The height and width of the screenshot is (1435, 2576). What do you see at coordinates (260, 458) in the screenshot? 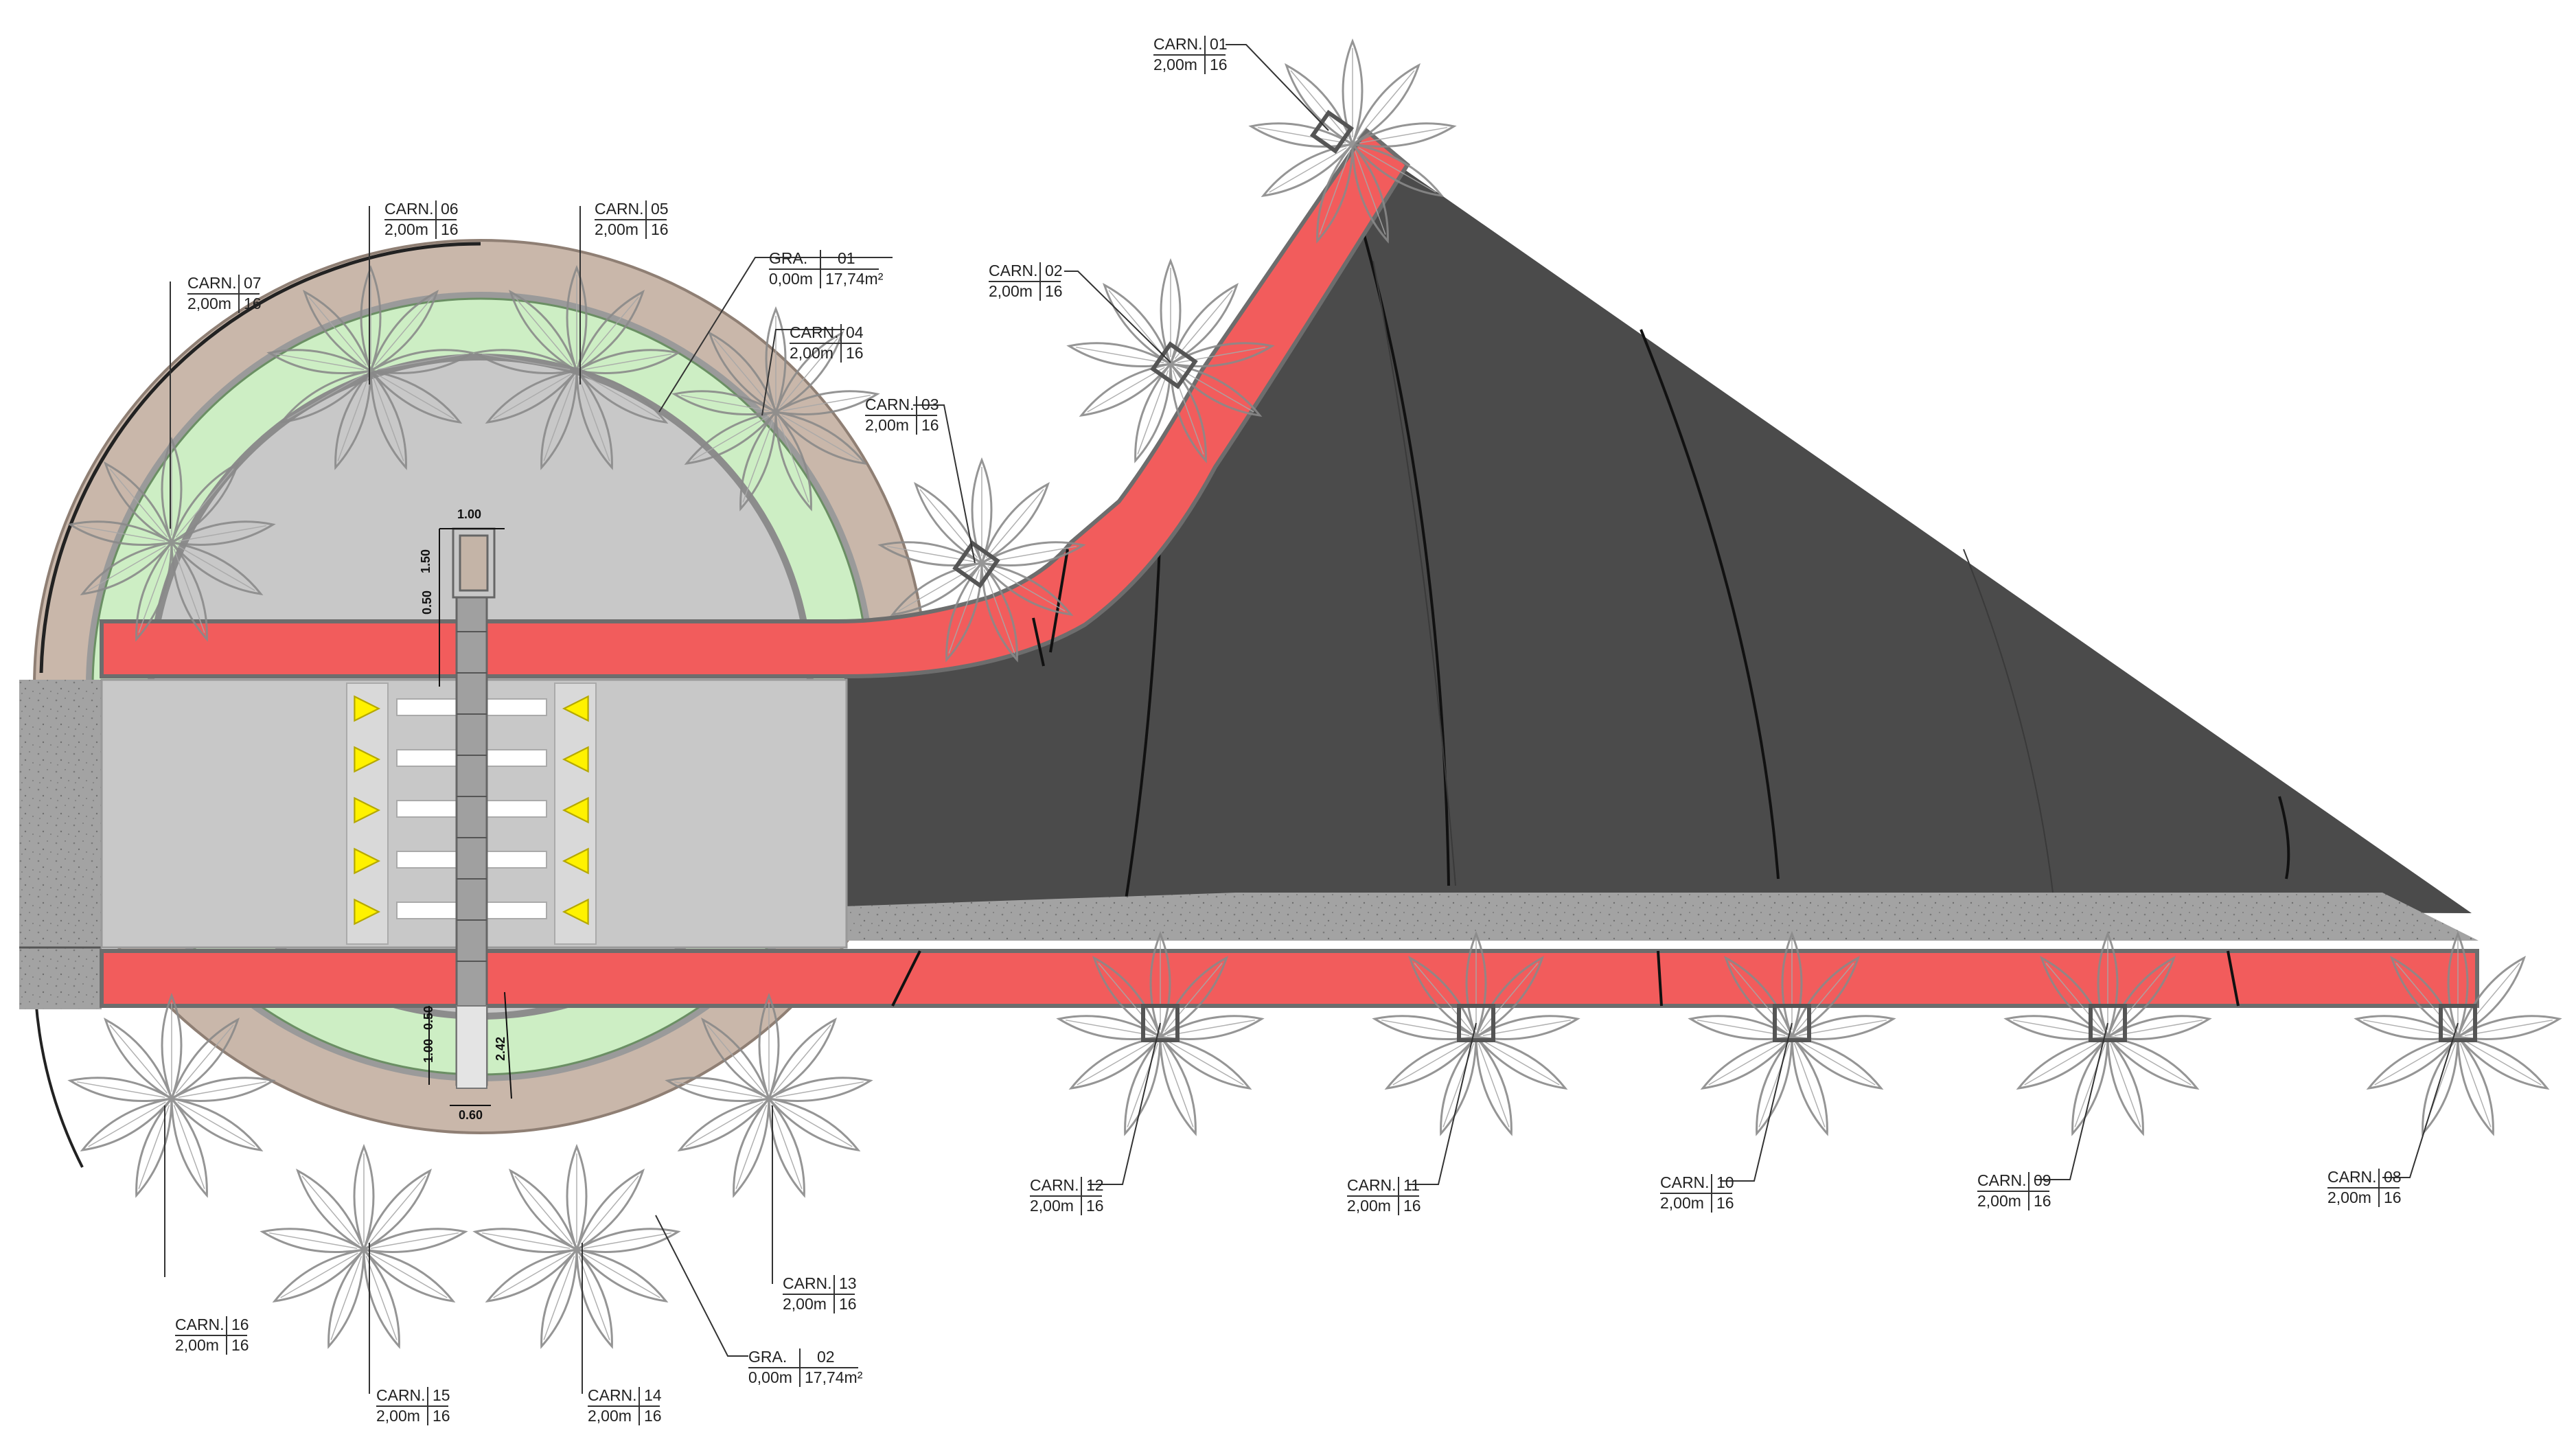
I see `roundabout-edge-line` at bounding box center [260, 458].